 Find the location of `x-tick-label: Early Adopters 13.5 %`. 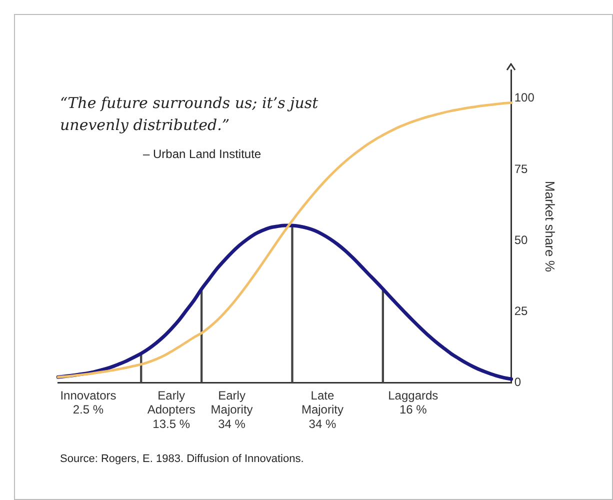

x-tick-label: Early Adopters 13.5 % is located at coordinates (171, 410).